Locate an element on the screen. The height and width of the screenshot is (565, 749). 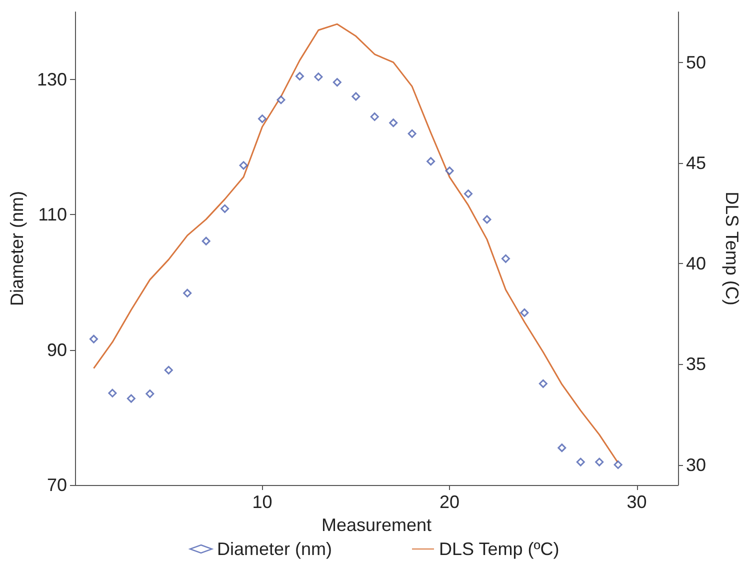
y2-tick-label: 40 is located at coordinates (696, 264).